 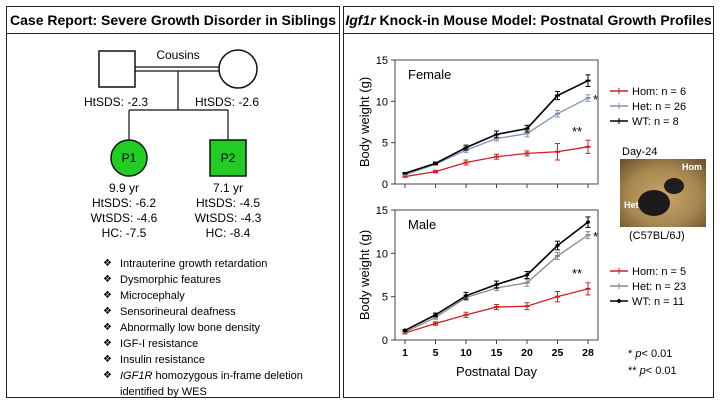 What do you see at coordinates (203, 344) in the screenshot?
I see `feature-item: IGF-I resistance` at bounding box center [203, 344].